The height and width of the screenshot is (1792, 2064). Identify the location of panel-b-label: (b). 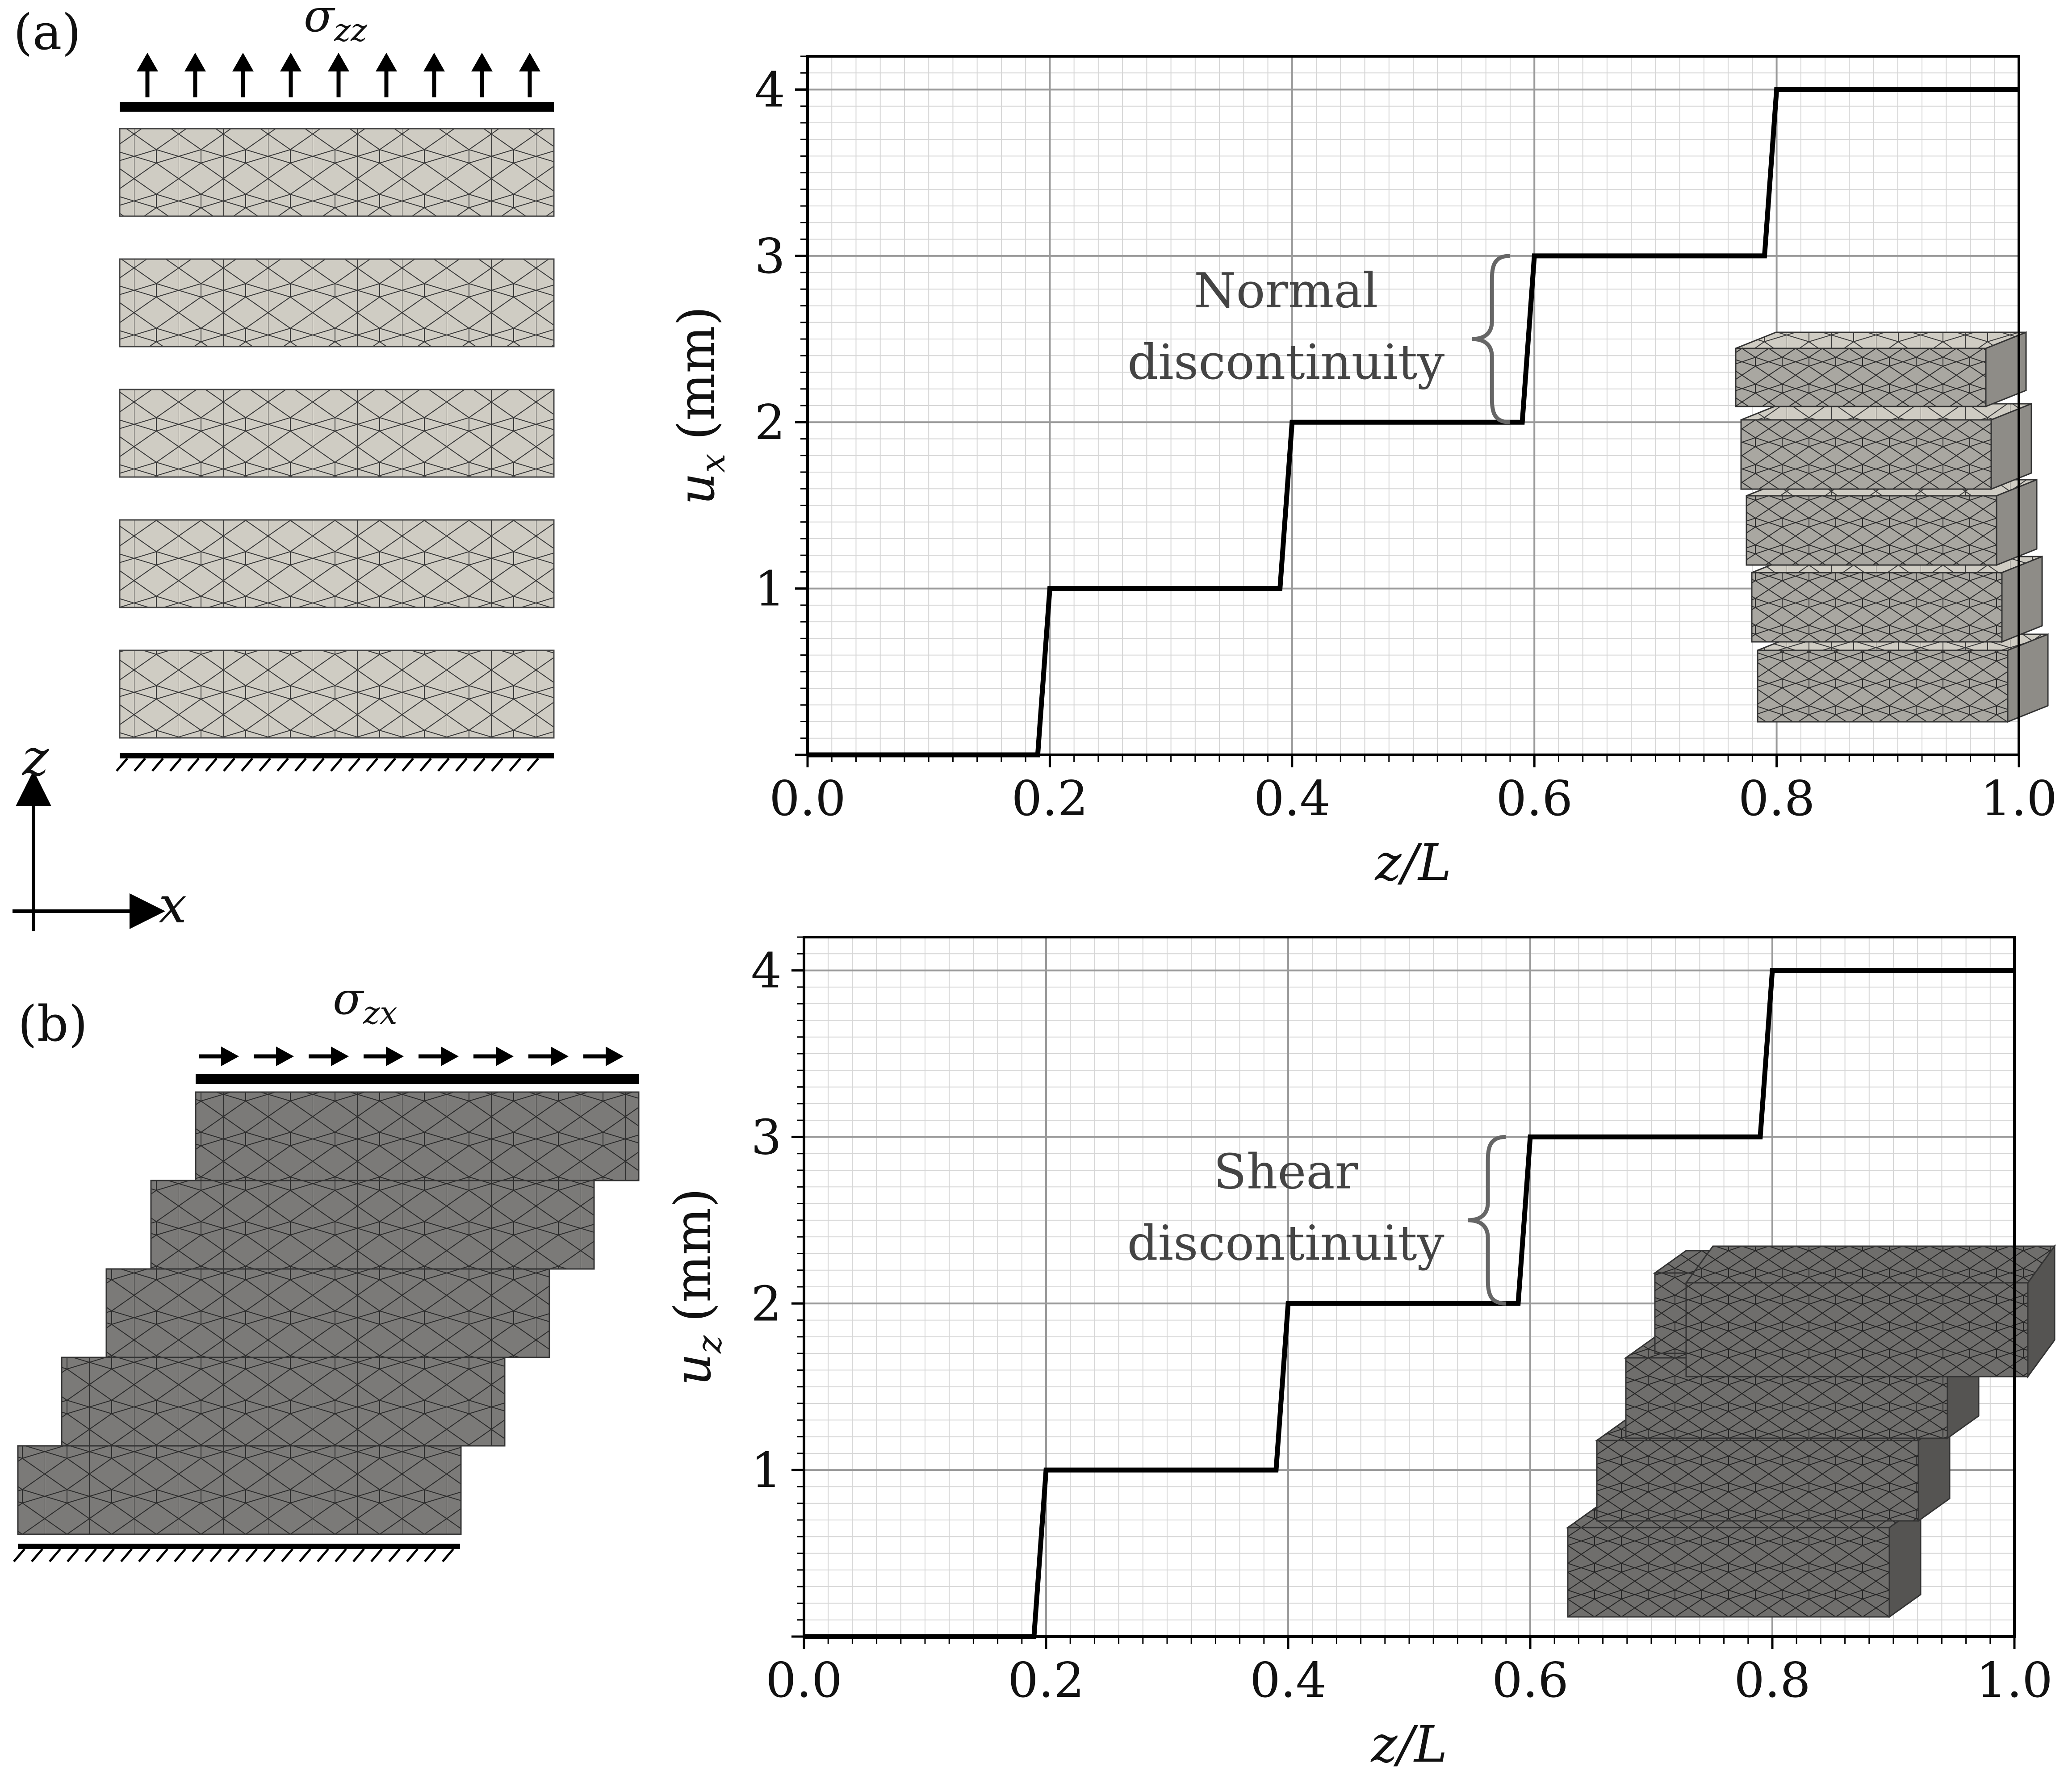
(53, 1023).